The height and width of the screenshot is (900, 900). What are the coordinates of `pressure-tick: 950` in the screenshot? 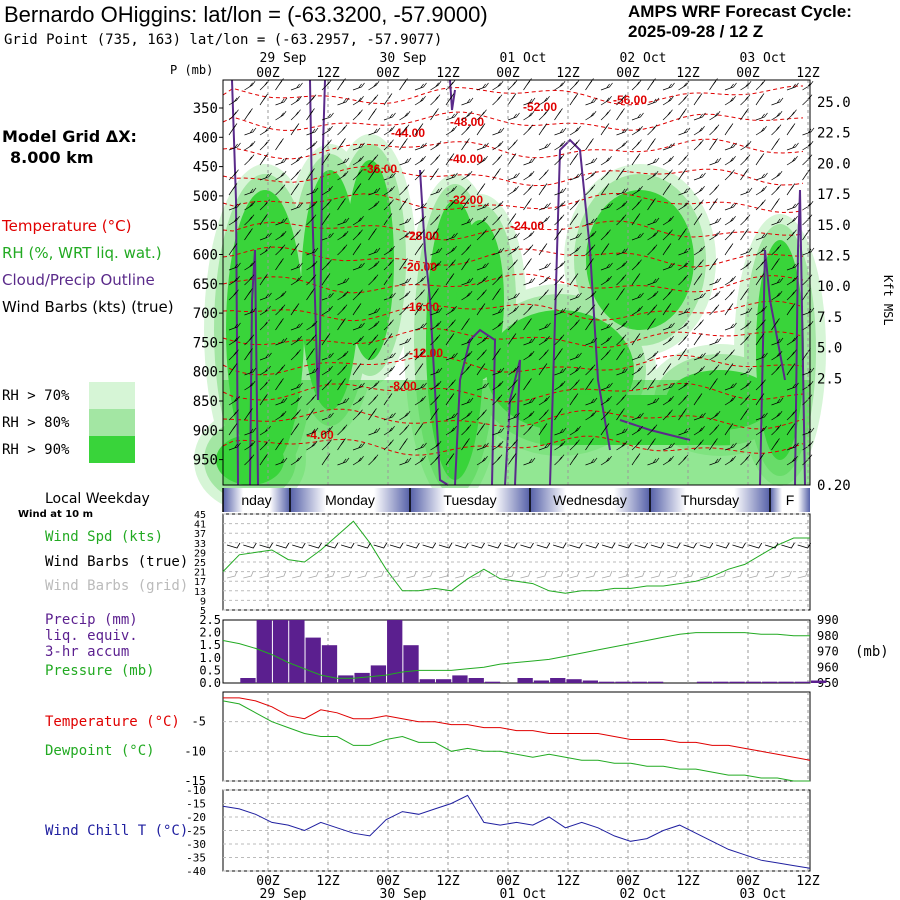 It's located at (205, 461).